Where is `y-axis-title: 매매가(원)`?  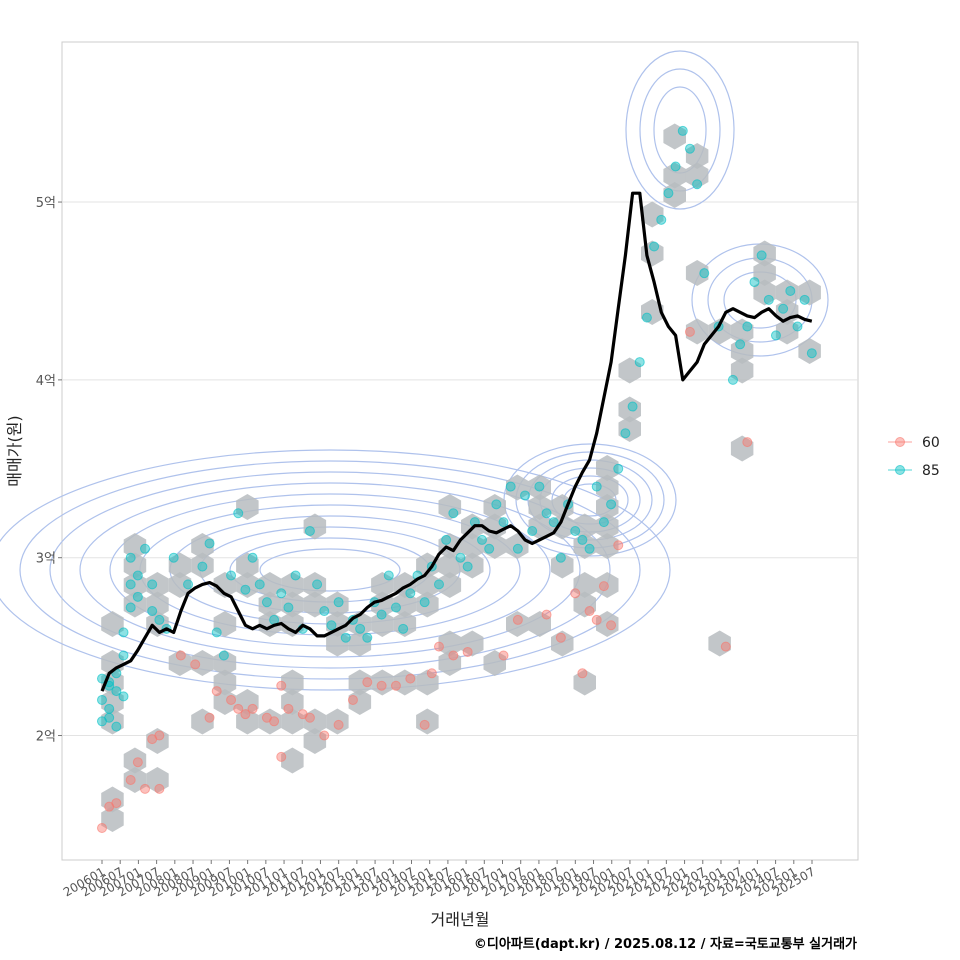 y-axis-title: 매매가(원) is located at coordinates (14, 450).